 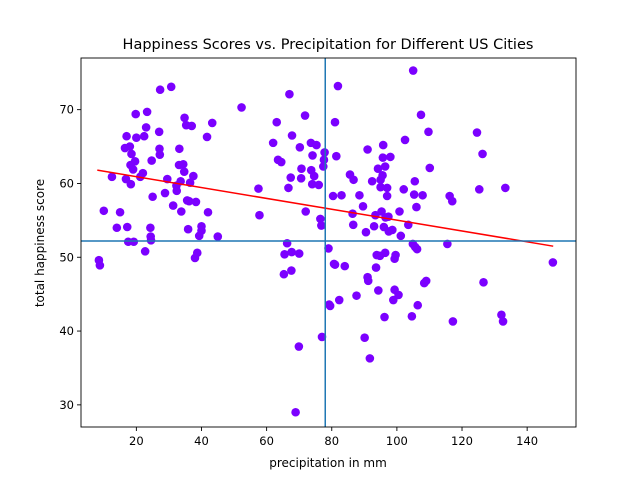 I want to click on y-axis-label: total happiness score, so click(x=40, y=243).